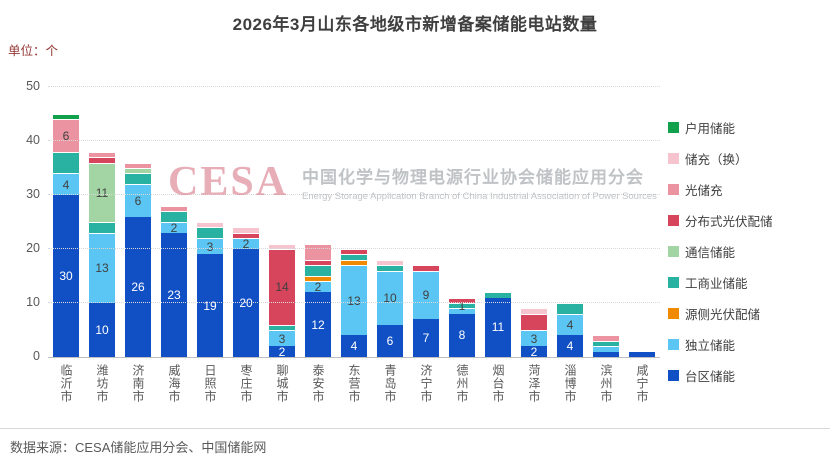  Describe the element at coordinates (462, 306) in the screenshot. I see `segment-value-label: 1` at that location.